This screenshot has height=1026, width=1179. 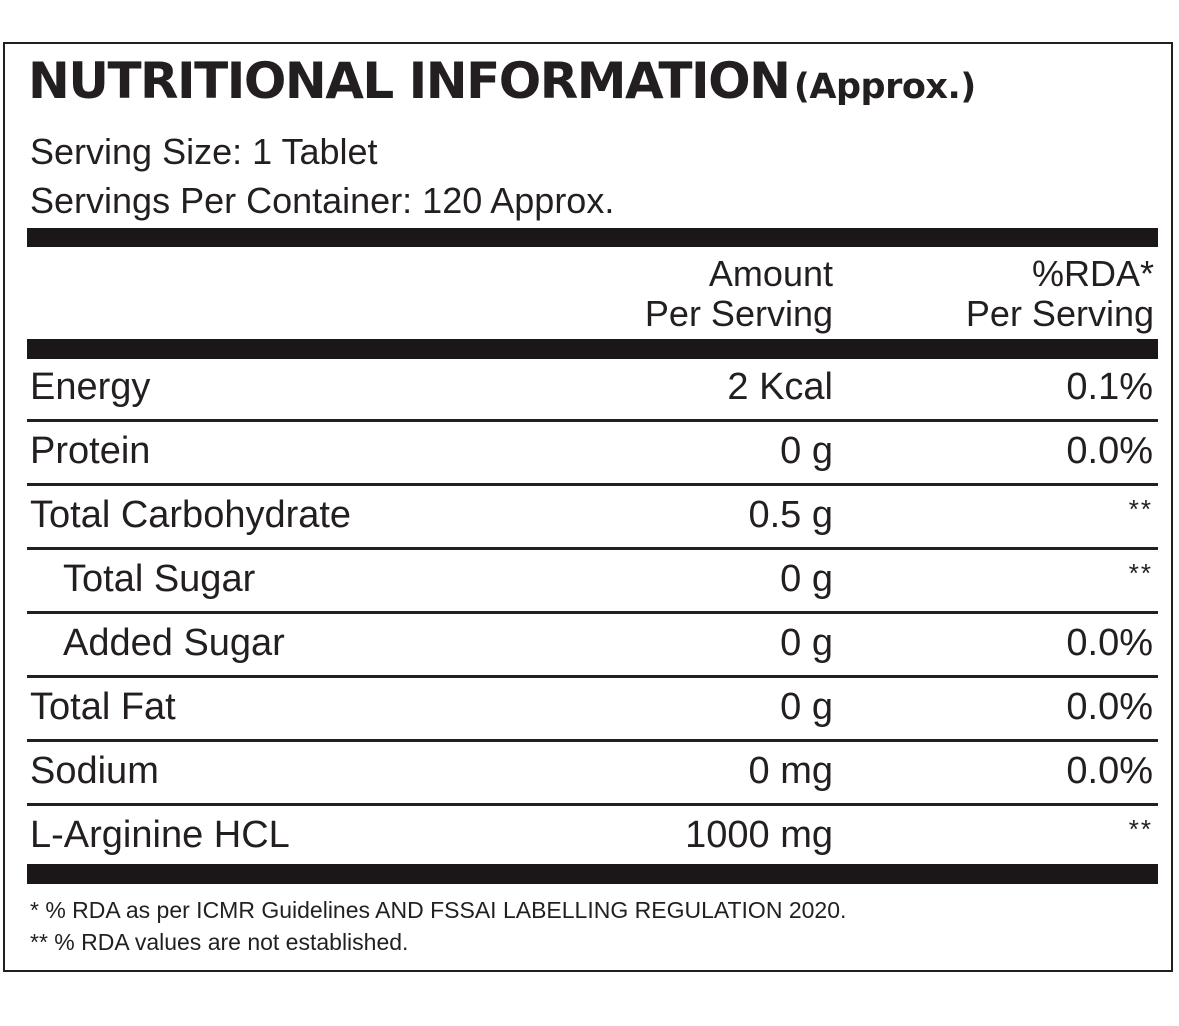 I want to click on rda-header-line1: %RDA*, so click(x=1092, y=273).